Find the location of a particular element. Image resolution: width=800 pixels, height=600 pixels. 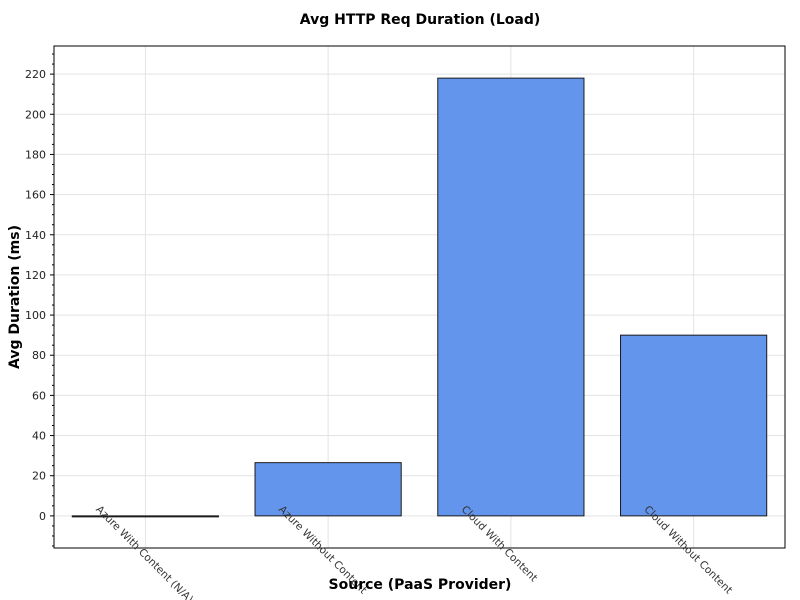

y-tick-label: 160 is located at coordinates (35, 195).